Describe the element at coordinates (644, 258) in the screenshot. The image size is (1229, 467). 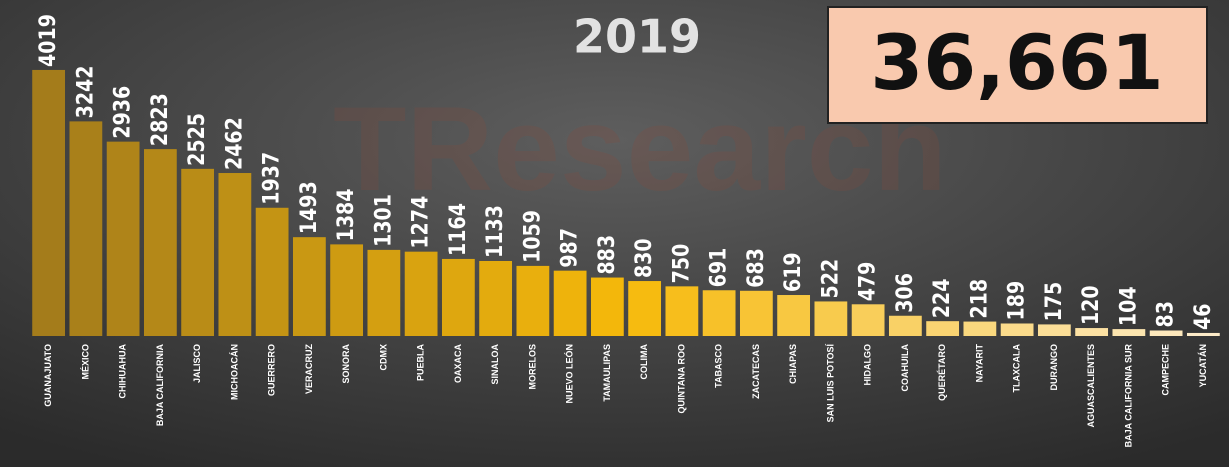
I see `value-label: 830` at that location.